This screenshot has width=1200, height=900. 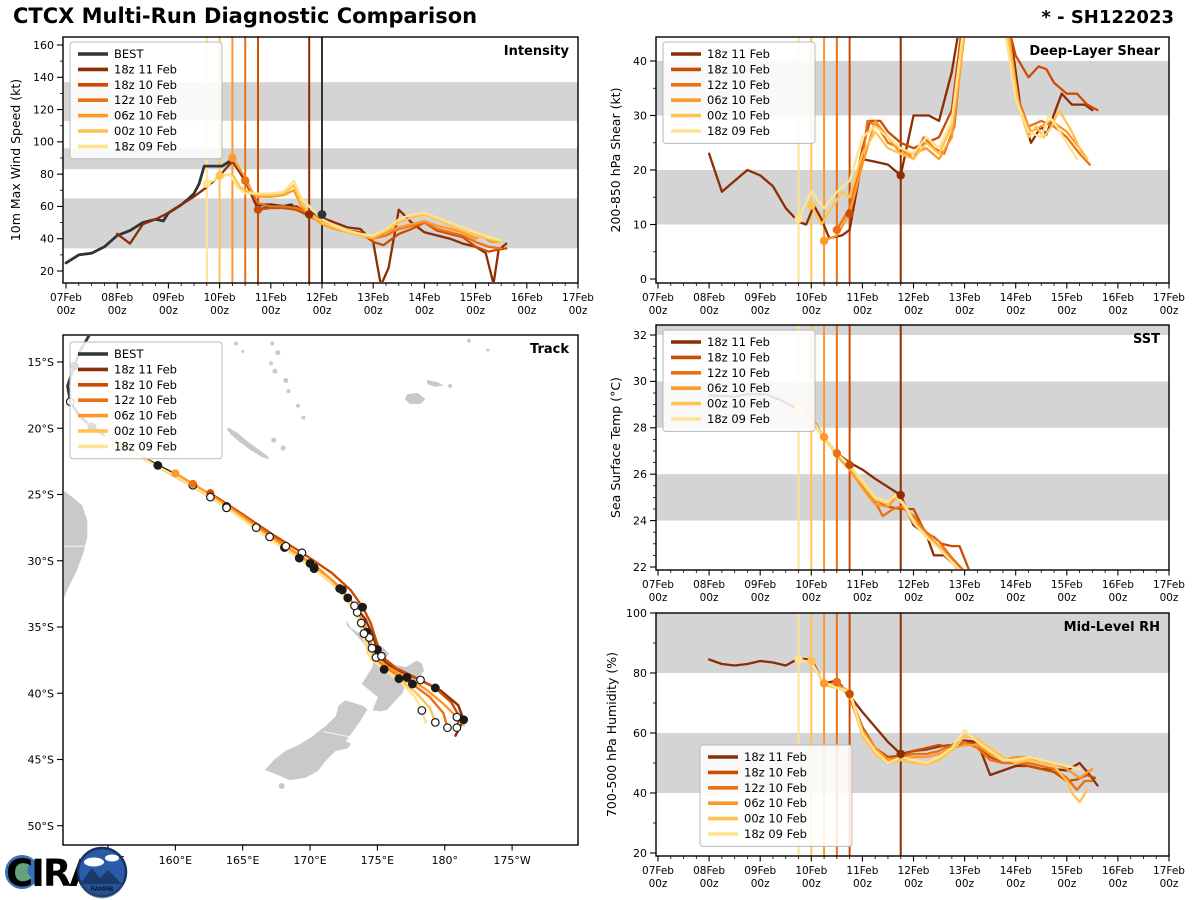 What do you see at coordinates (43, 109) in the screenshot?
I see `svg-text: 120` at bounding box center [43, 109].